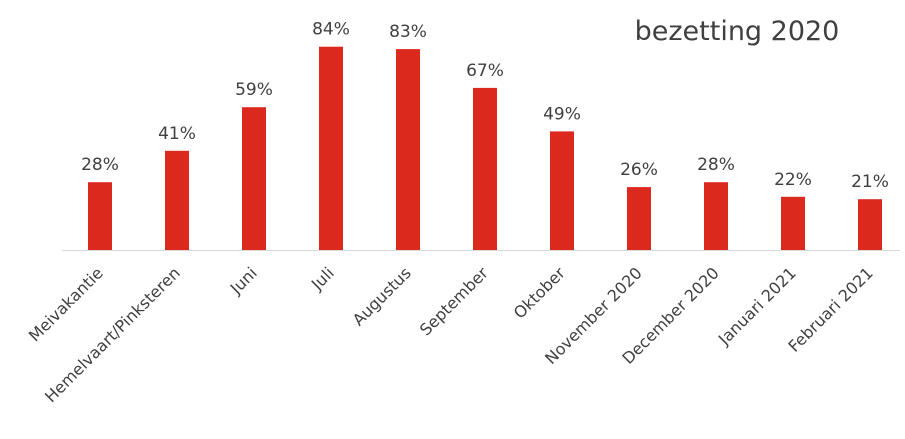 Image resolution: width=905 pixels, height=439 pixels. Describe the element at coordinates (100, 216) in the screenshot. I see `bar-meivakantie` at that location.